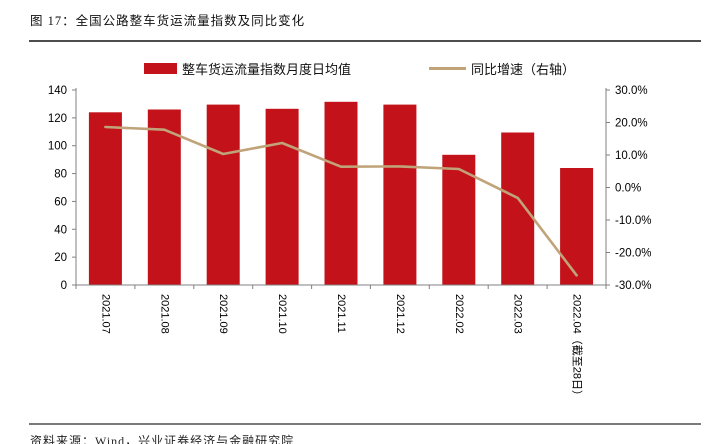 The image size is (705, 444). Describe the element at coordinates (633, 254) in the screenshot. I see `right-axis-tick-label: -20.0%` at that location.